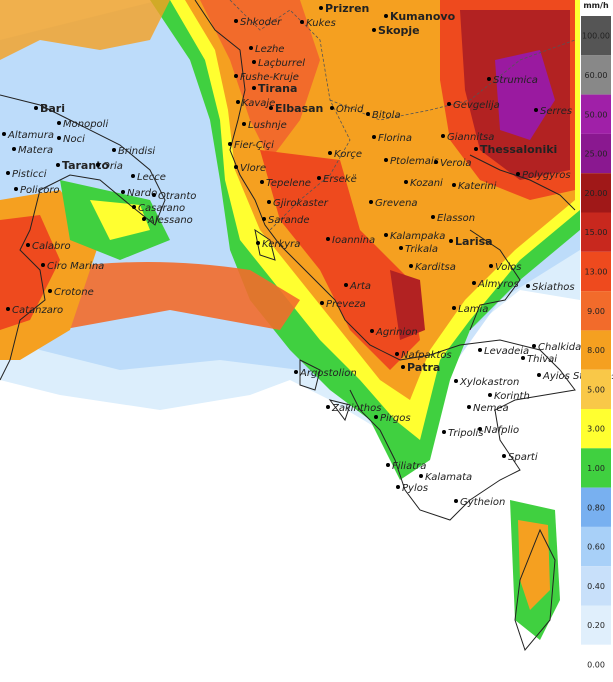  What do you see at coordinates (269, 49) in the screenshot?
I see `place-label: Lezhe` at bounding box center [269, 49].